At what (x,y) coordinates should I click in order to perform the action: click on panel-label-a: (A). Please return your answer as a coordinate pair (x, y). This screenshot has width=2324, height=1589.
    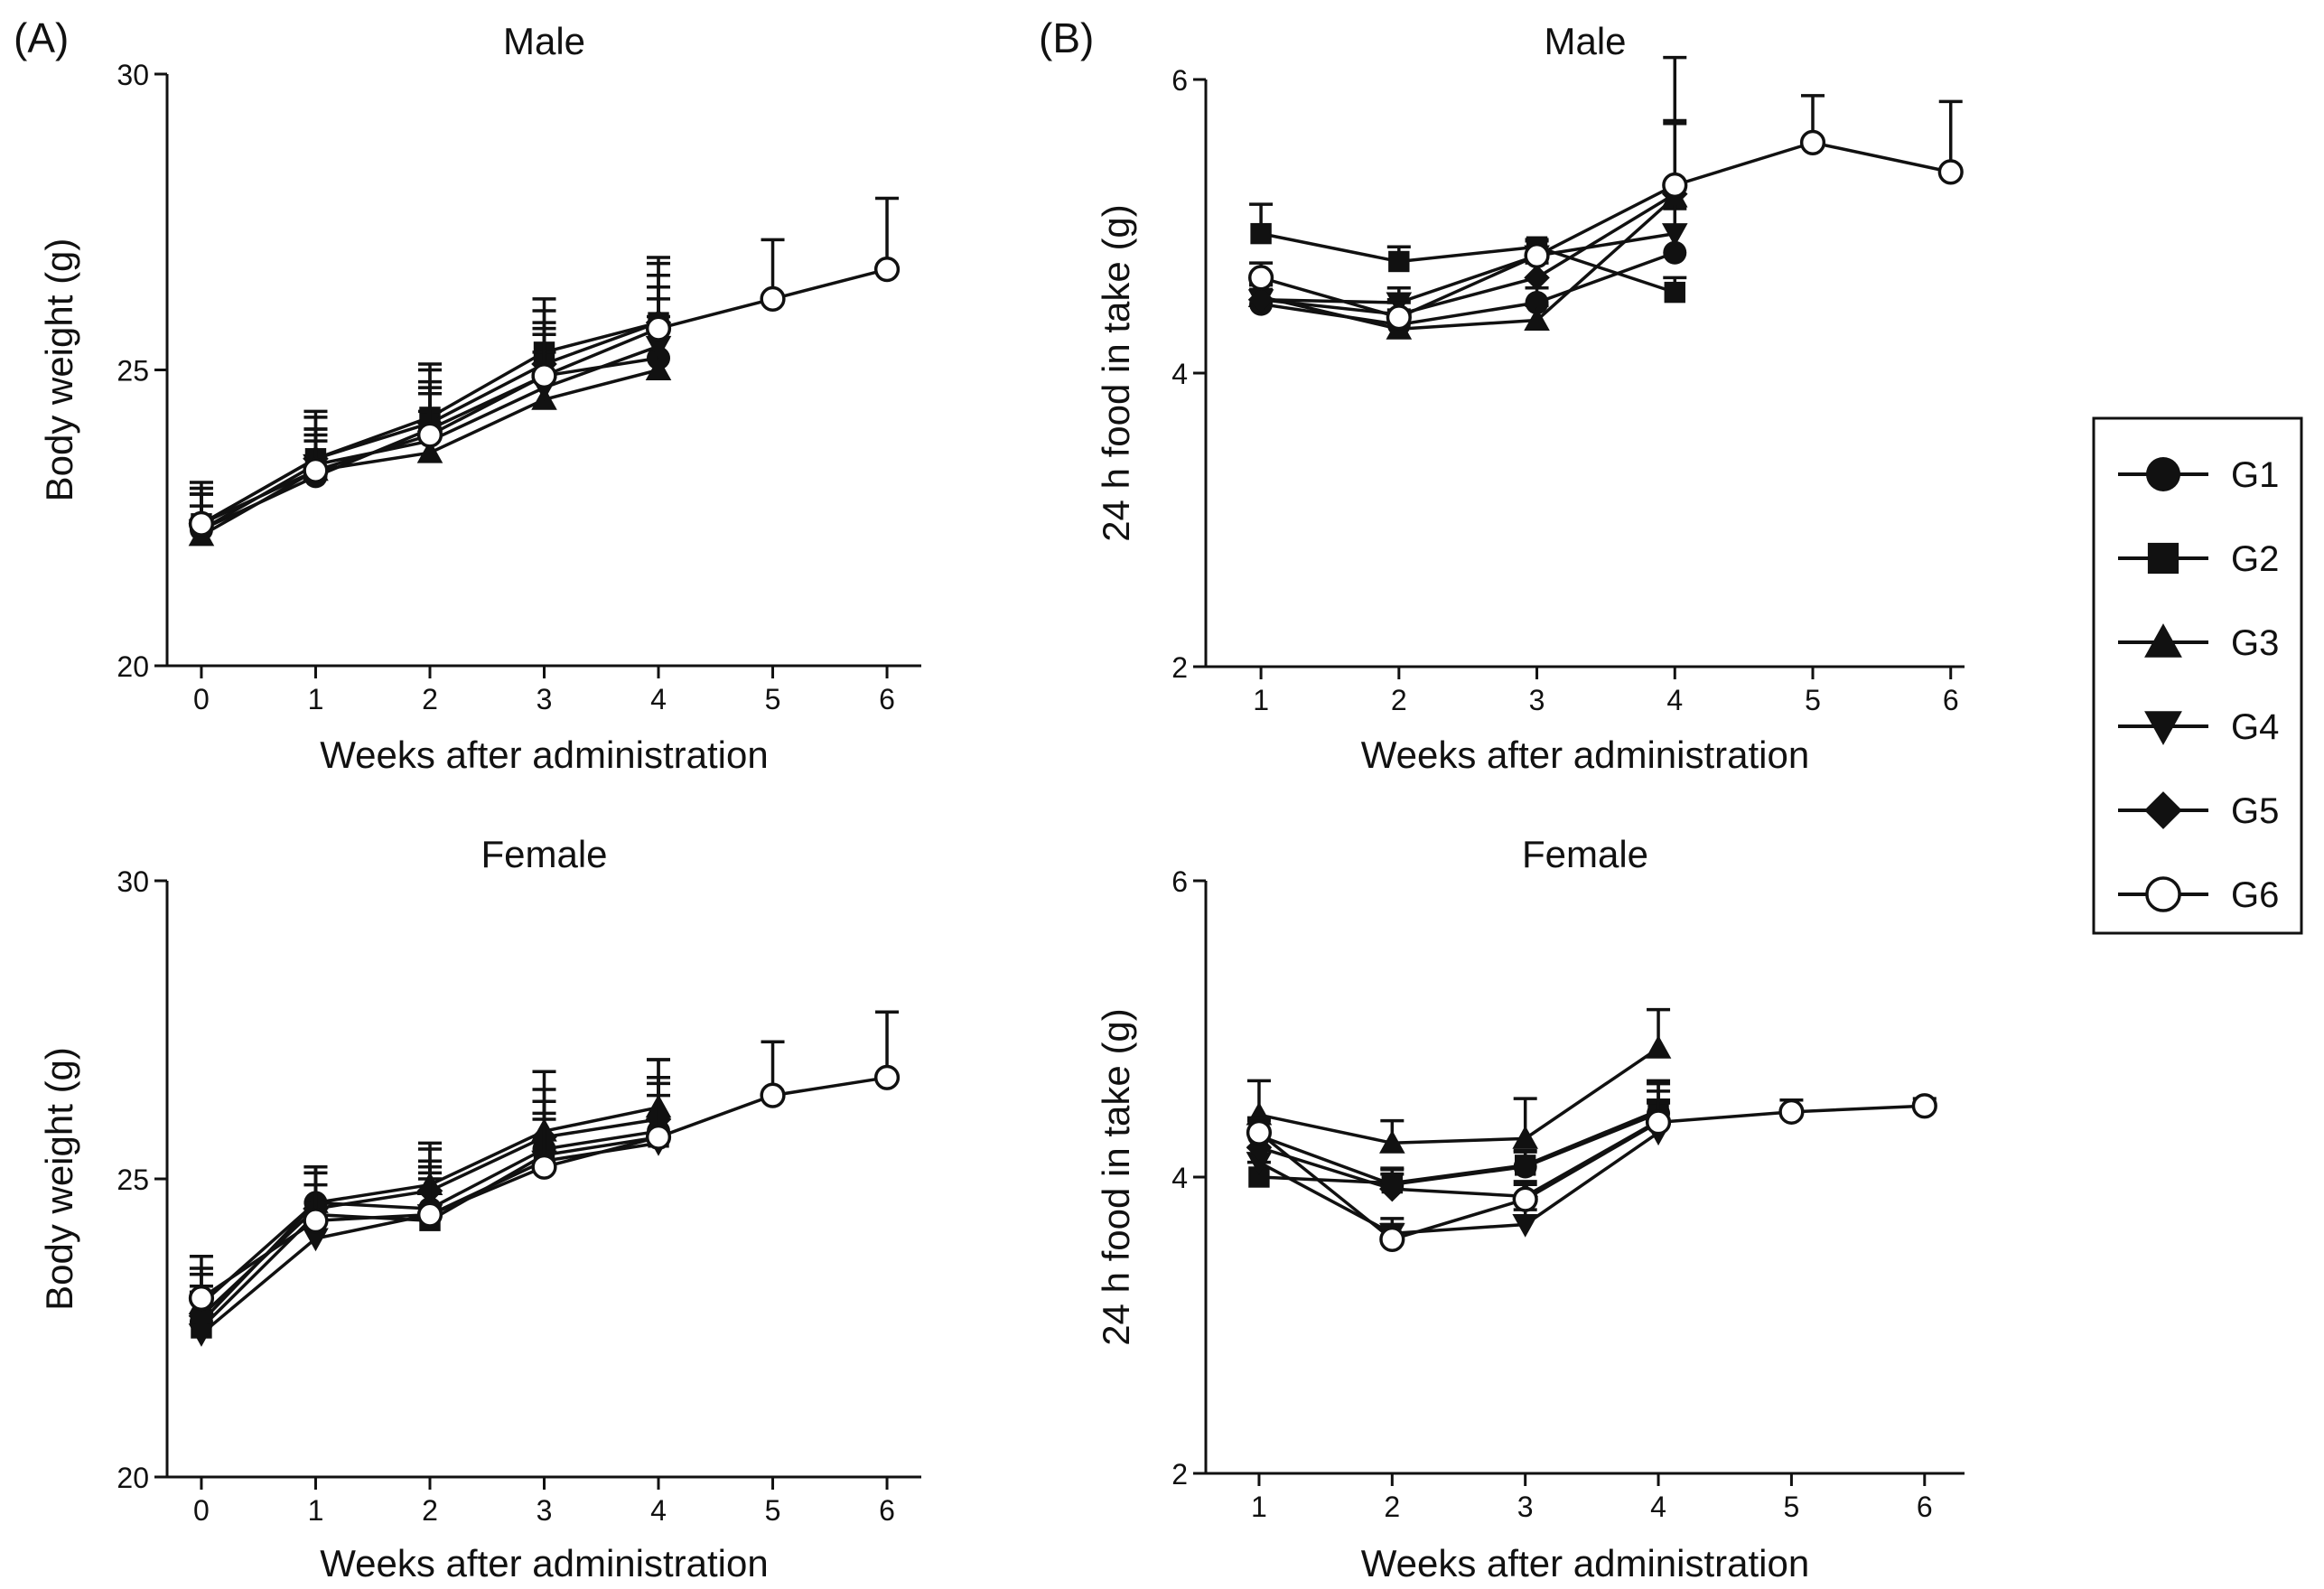
    Looking at the image, I should click on (41, 37).